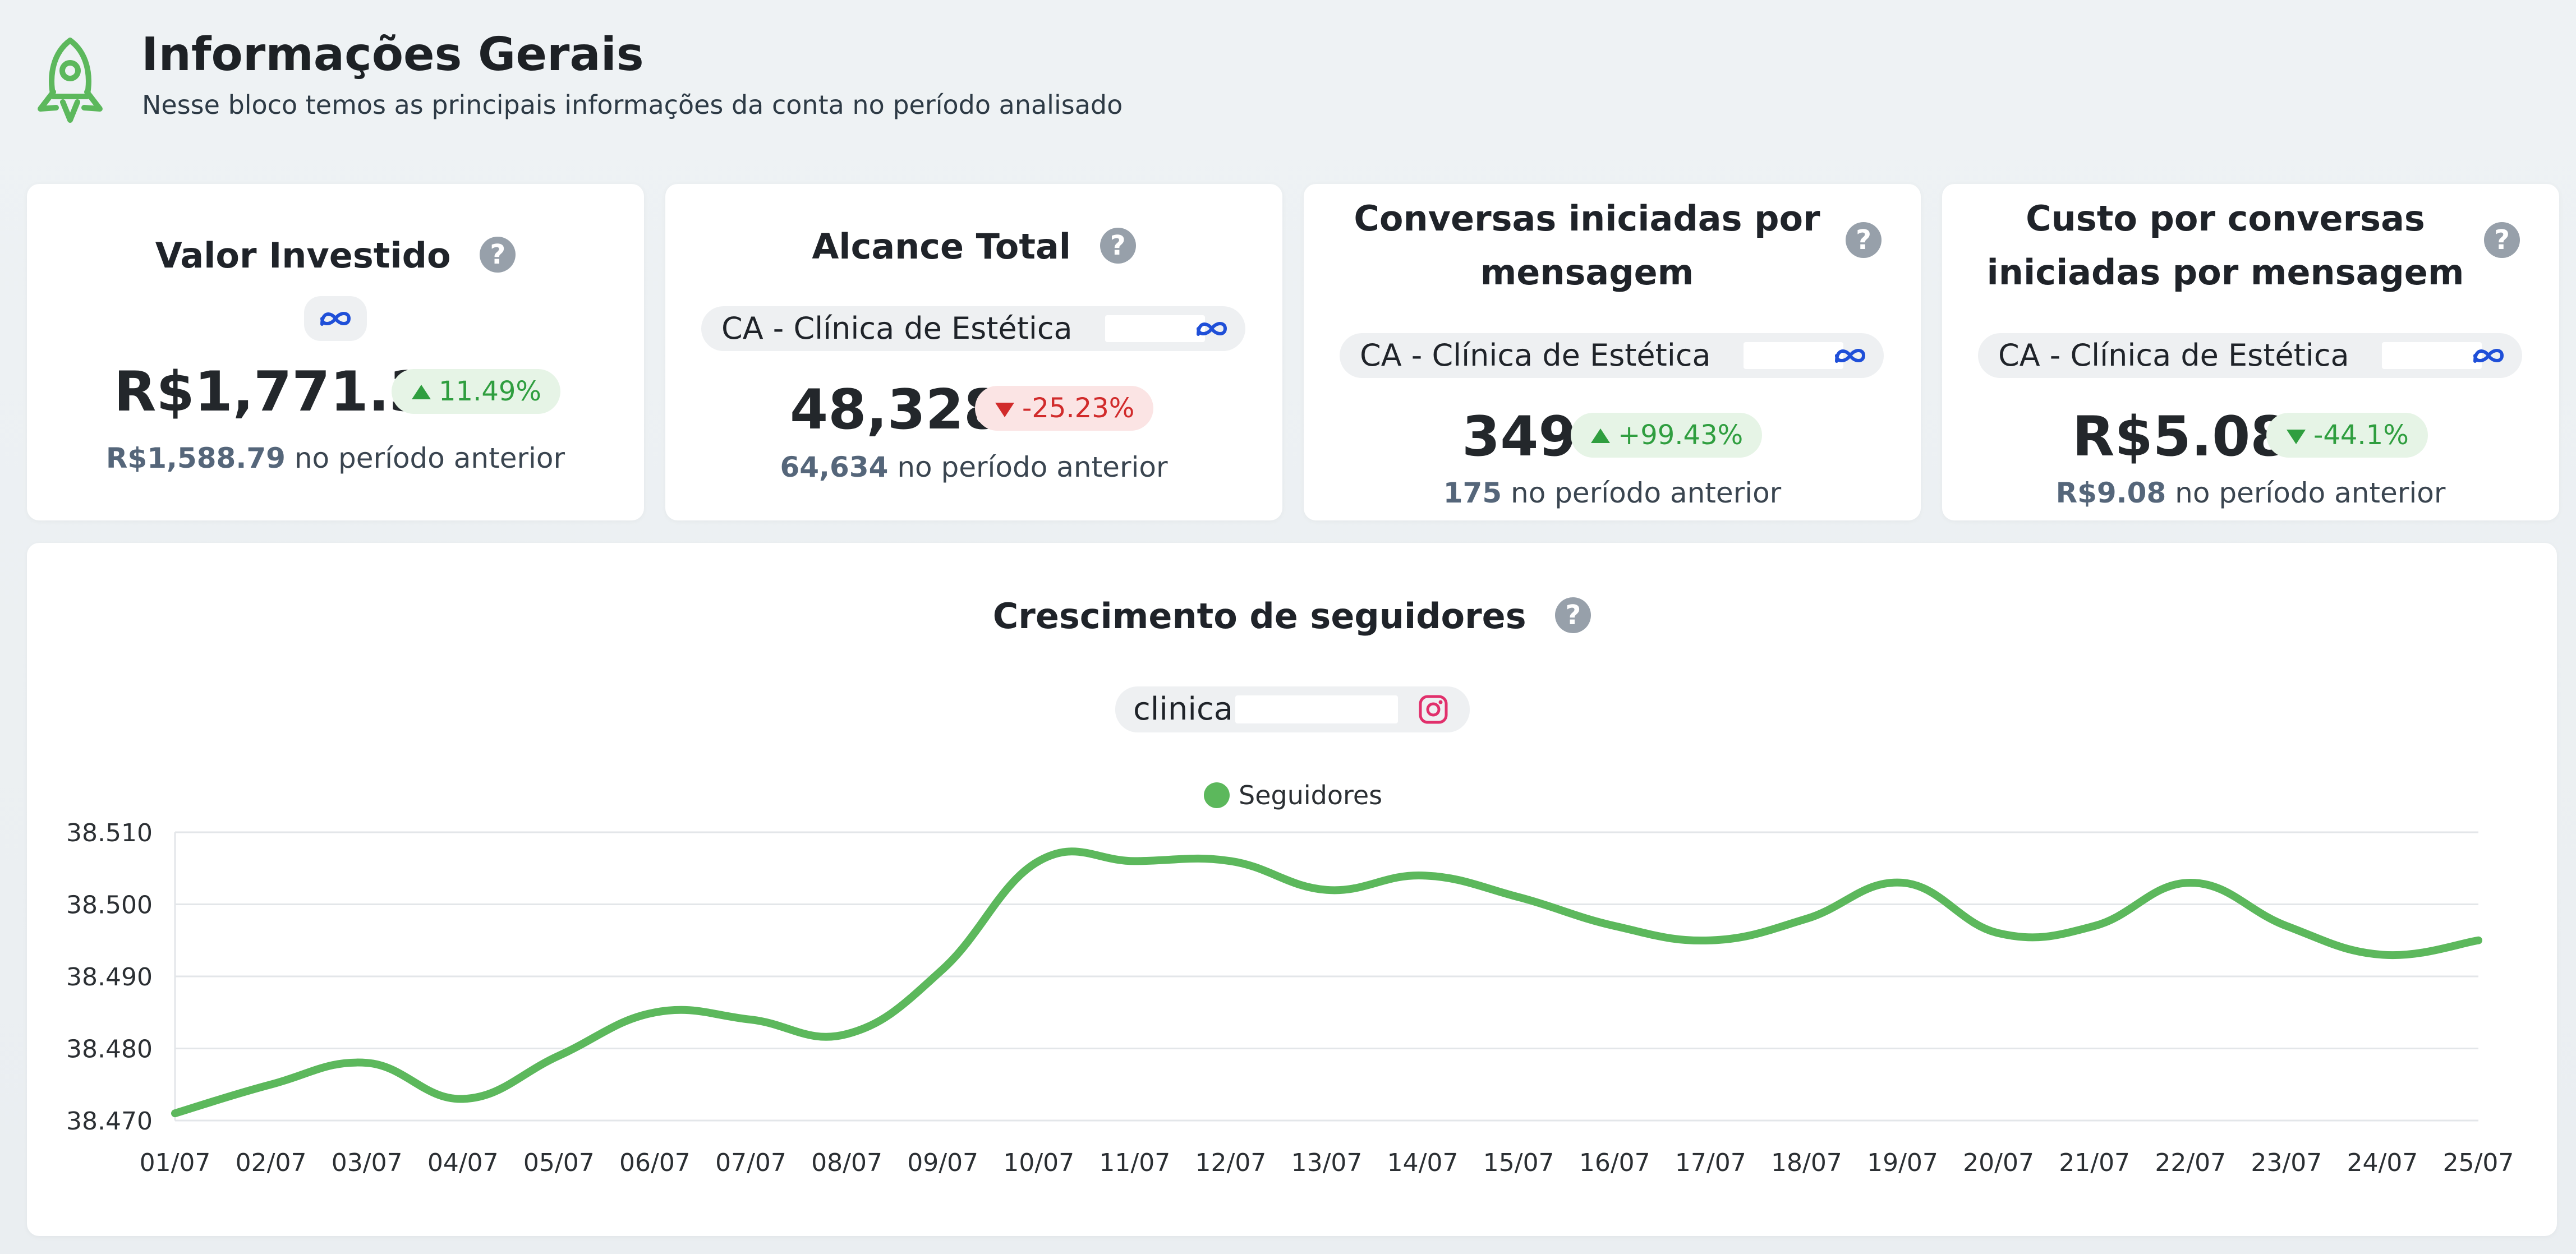 The height and width of the screenshot is (1254, 2576). I want to click on x-tick-label: 17/07, so click(1711, 1163).